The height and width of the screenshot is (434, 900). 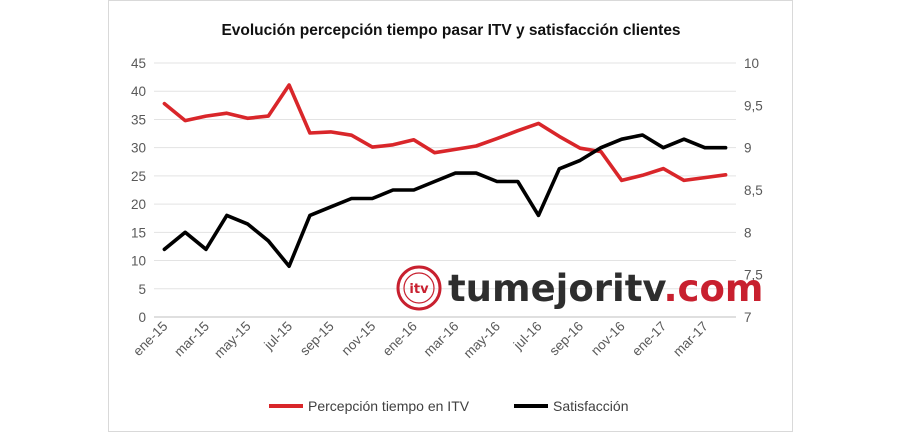 What do you see at coordinates (138, 63) in the screenshot?
I see `left-tick-label: 45` at bounding box center [138, 63].